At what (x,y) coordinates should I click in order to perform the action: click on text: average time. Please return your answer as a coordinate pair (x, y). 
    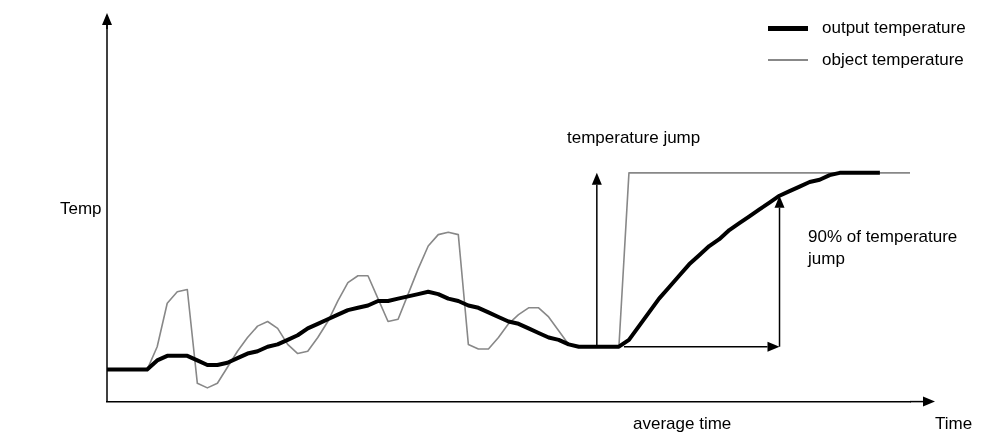
    Looking at the image, I should click on (682, 424).